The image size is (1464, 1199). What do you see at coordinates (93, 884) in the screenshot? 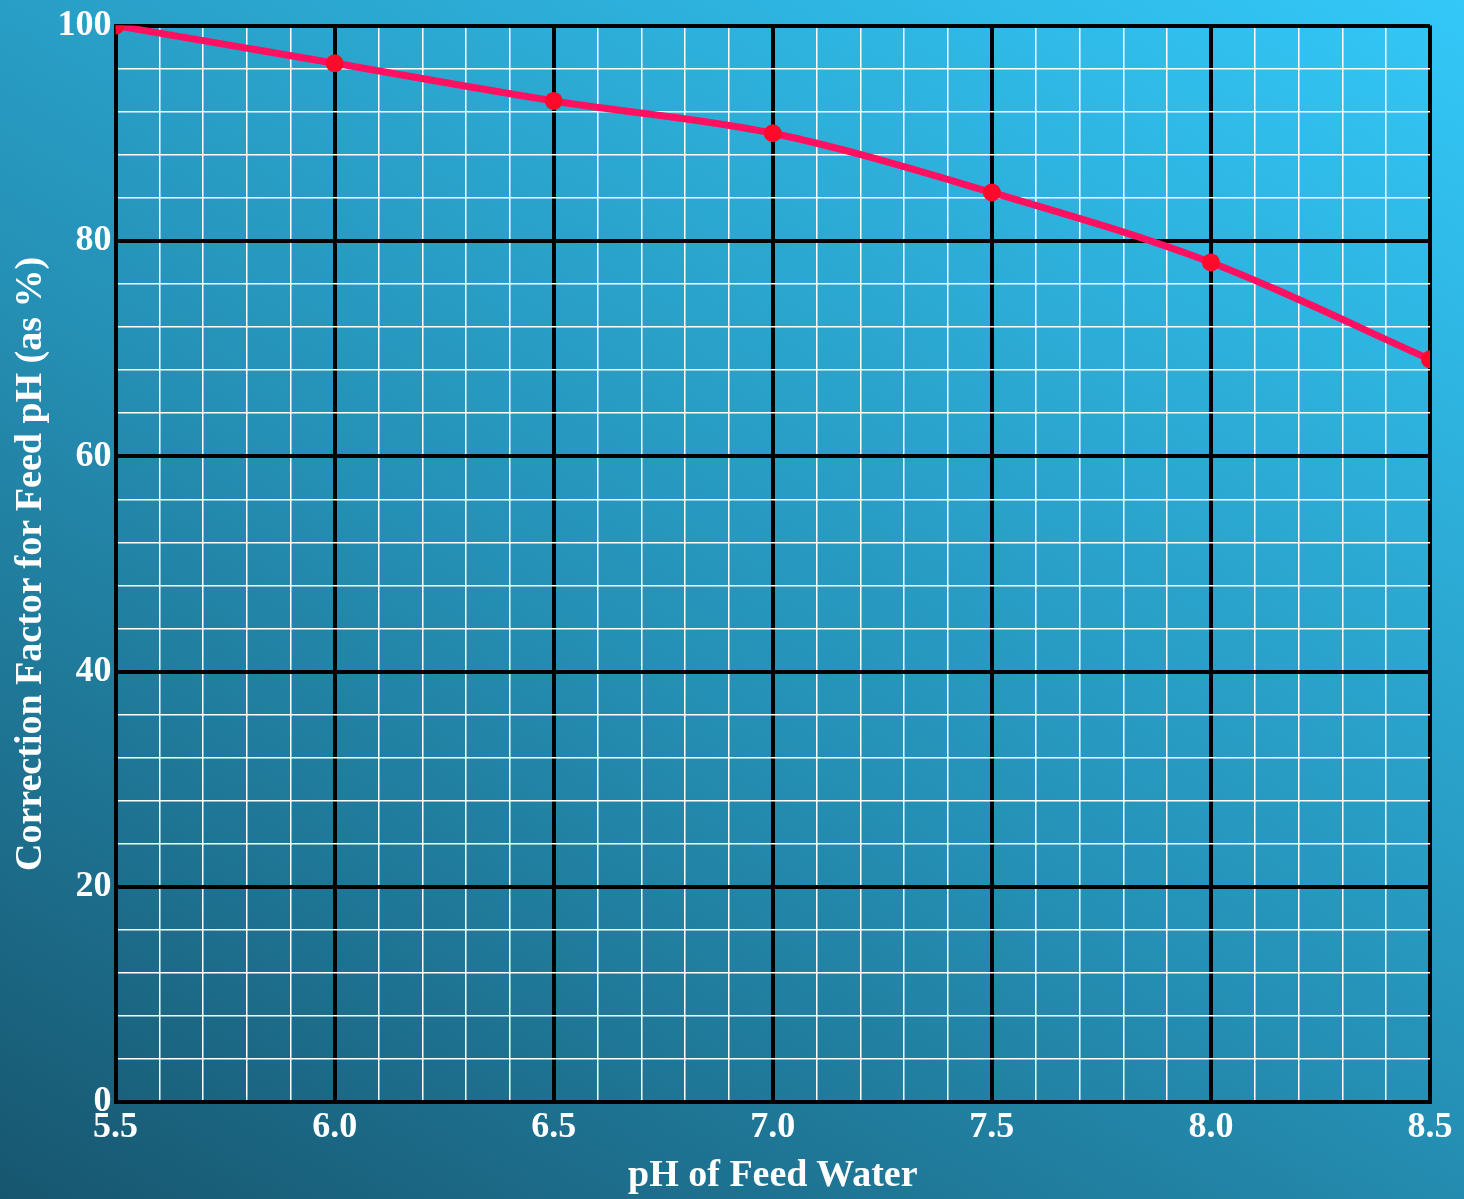
I see `y-tick-label: 20` at bounding box center [93, 884].